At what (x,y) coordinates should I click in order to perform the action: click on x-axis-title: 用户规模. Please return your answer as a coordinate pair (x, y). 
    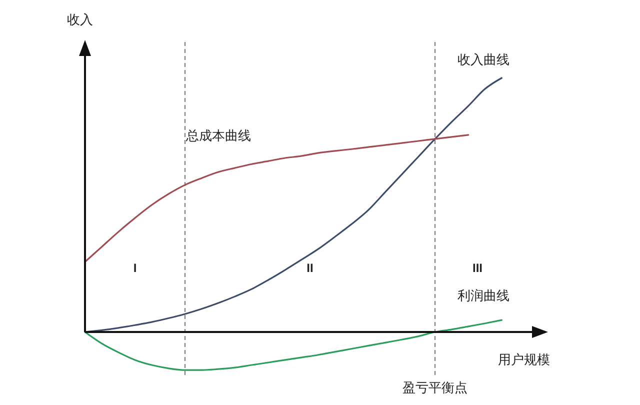
    Looking at the image, I should click on (524, 359).